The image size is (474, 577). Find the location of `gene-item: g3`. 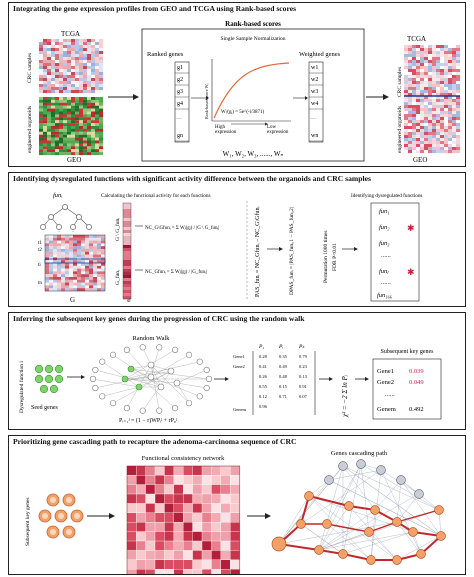

gene-item: g3 is located at coordinates (180, 92).